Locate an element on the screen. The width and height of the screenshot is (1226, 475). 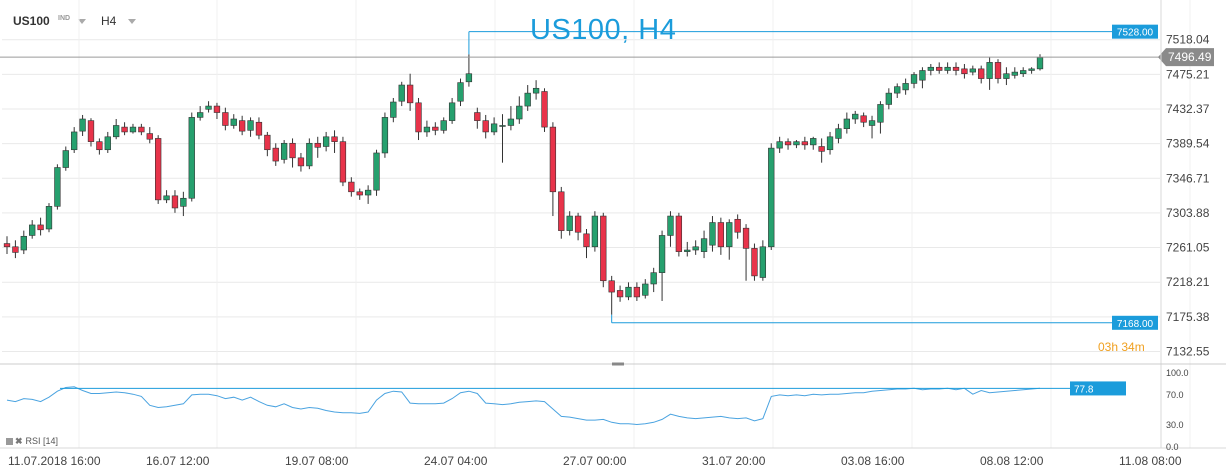
rsi-value-tag-label: 77.8 is located at coordinates (1084, 389).